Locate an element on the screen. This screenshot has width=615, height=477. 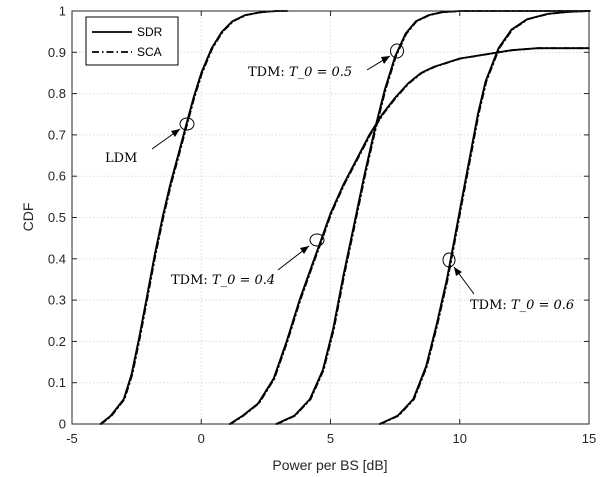
legend-box is located at coordinates (132, 41).